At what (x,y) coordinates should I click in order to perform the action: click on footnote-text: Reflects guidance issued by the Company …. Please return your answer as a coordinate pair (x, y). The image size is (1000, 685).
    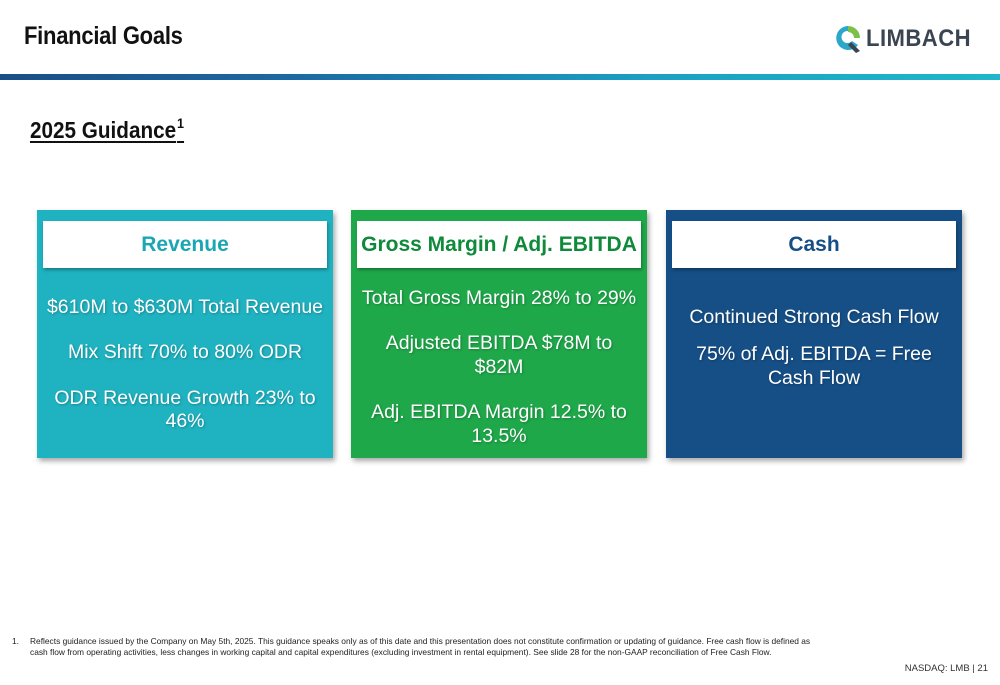
    Looking at the image, I should click on (420, 647).